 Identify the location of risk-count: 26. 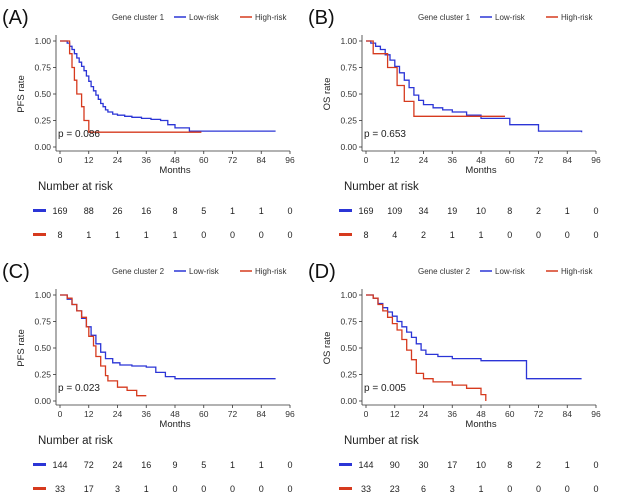
(117, 211).